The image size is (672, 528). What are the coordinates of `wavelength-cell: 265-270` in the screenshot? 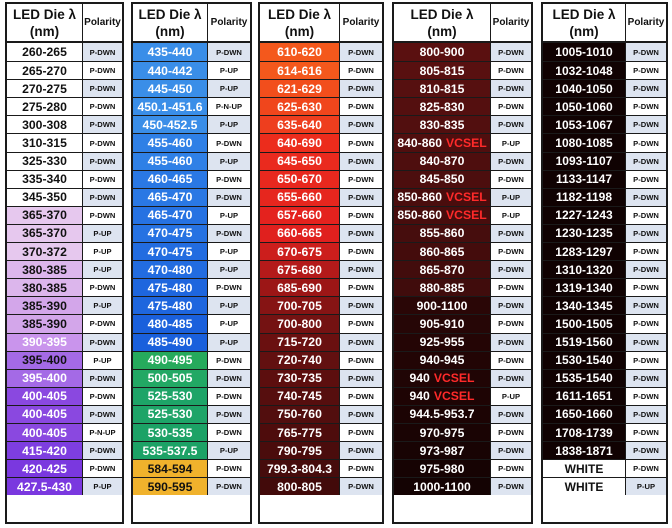 It's located at (45, 71).